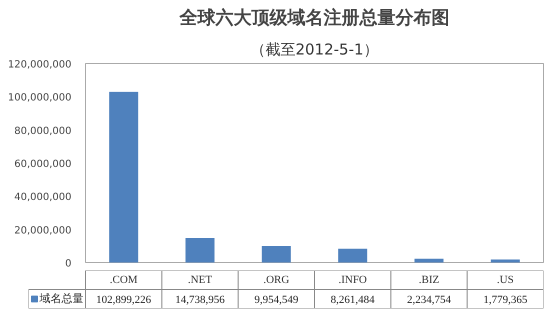  Describe the element at coordinates (314, 49) in the screenshot. I see `chart-subtitle: （截至2012-5-1）` at that location.